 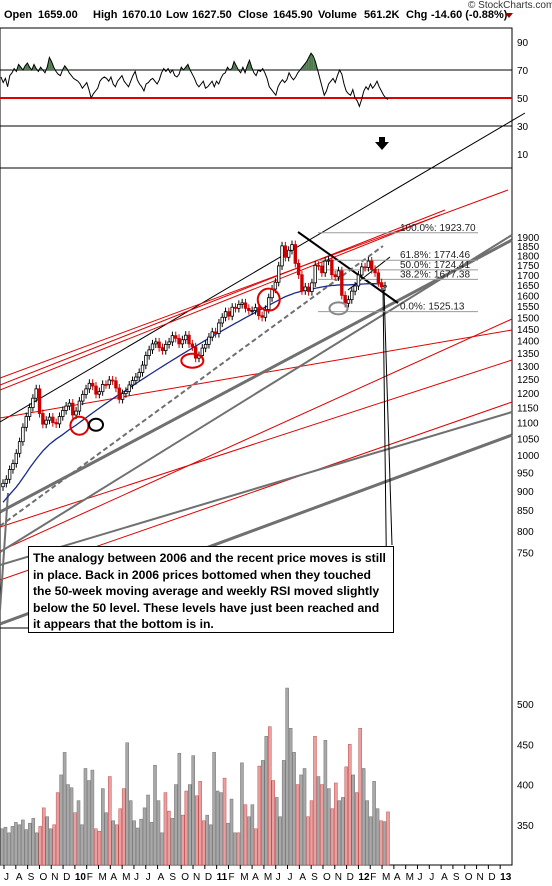 What do you see at coordinates (43, 877) in the screenshot?
I see `x-tick-label: O` at bounding box center [43, 877].